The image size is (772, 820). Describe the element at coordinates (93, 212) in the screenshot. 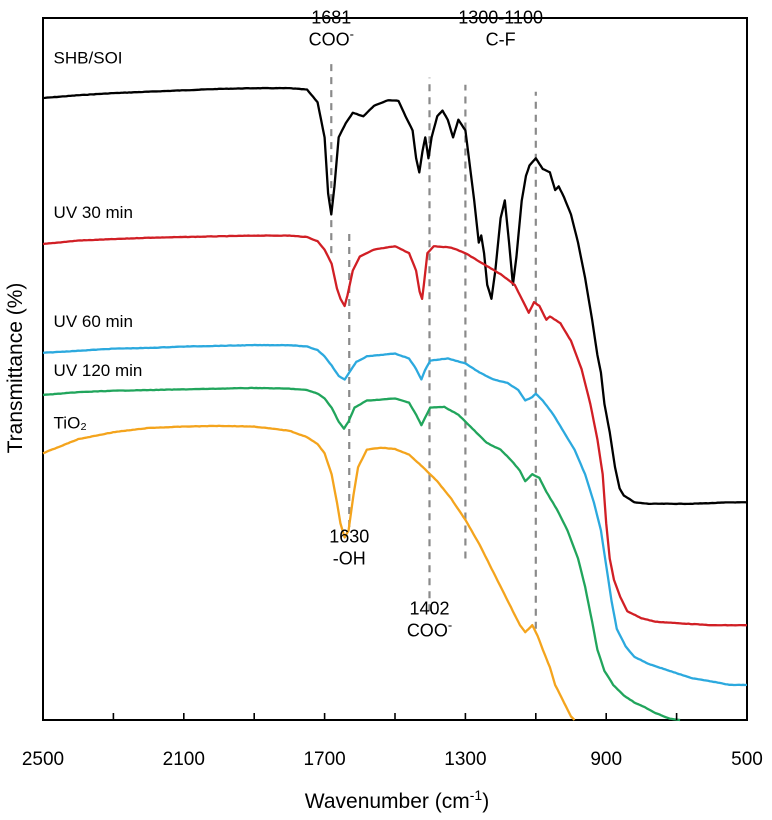

I see `series-label-1: UV 30 min` at that location.